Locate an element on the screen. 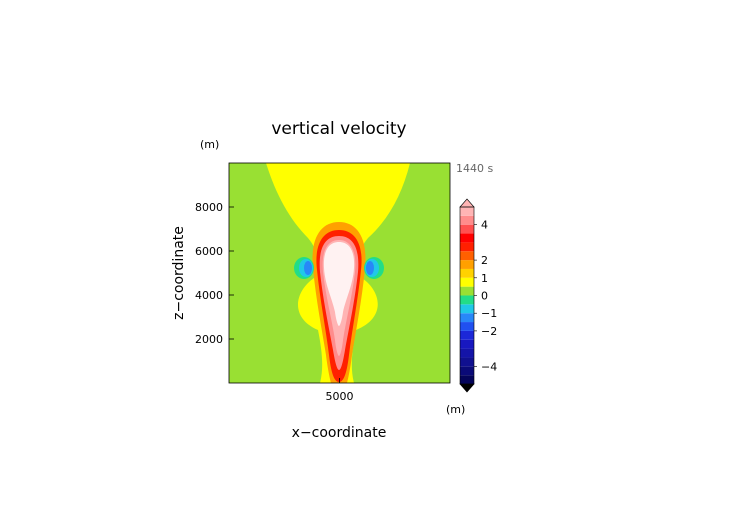 Image resolution: width=752 pixels, height=532 pixels. chart-title: vertical velocity is located at coordinates (338, 129).